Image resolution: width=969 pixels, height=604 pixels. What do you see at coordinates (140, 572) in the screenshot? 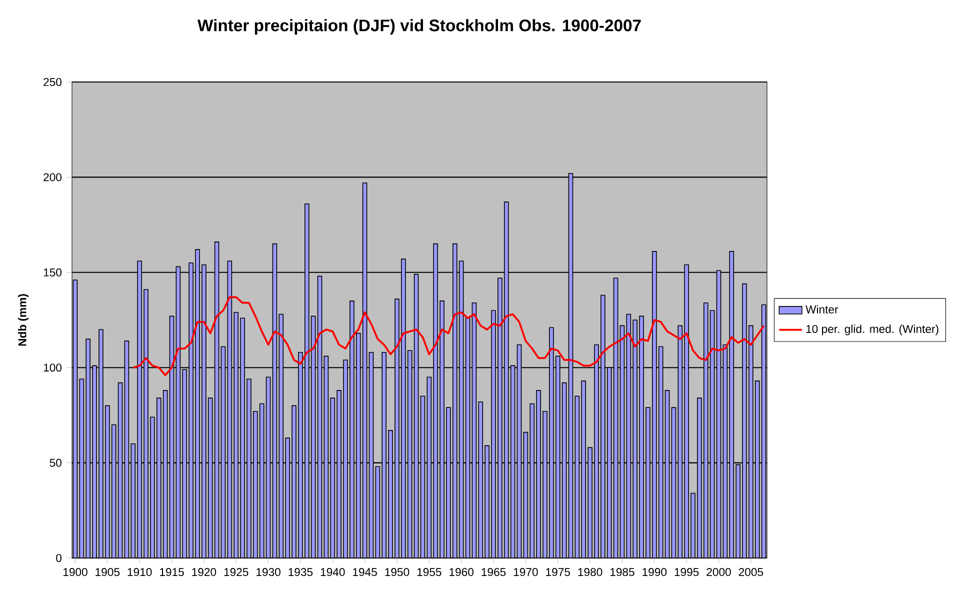
I see `x-tick-label: 1910` at bounding box center [140, 572].